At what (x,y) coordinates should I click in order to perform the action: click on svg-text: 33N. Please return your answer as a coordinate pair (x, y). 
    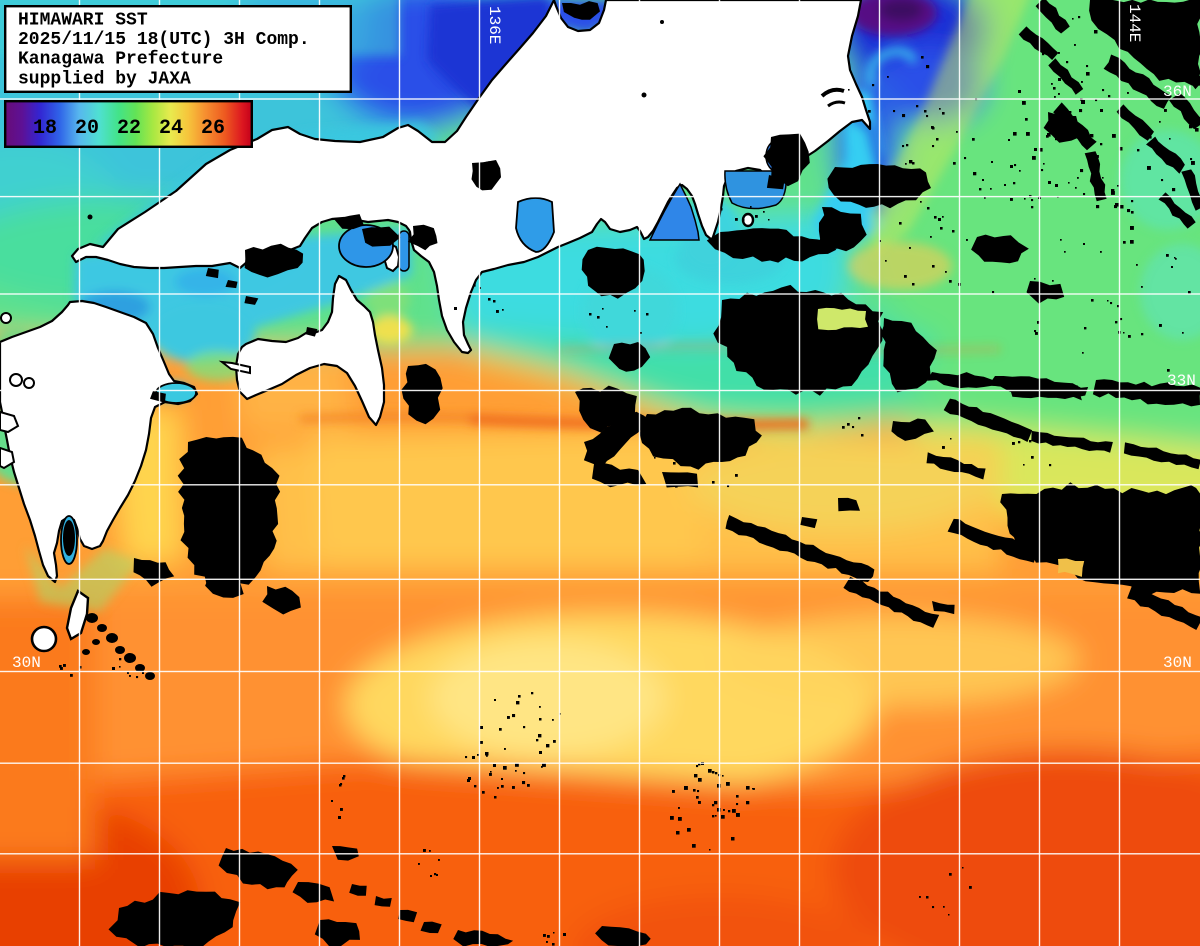
    Looking at the image, I should click on (1181, 381).